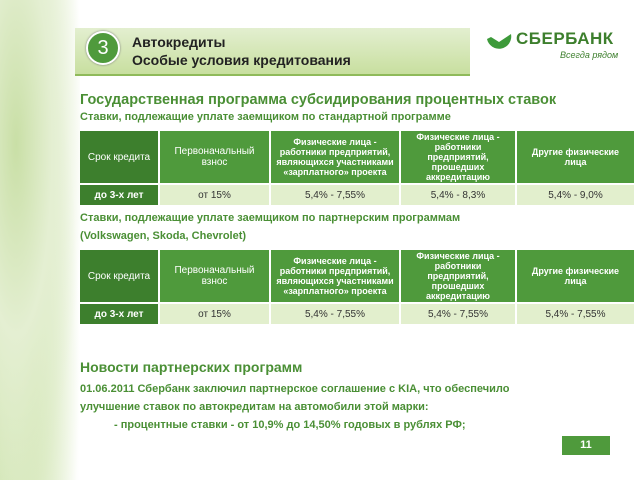 The width and height of the screenshot is (640, 480). What do you see at coordinates (179, 42) in the screenshot?
I see `header-title: Автокредиты` at bounding box center [179, 42].